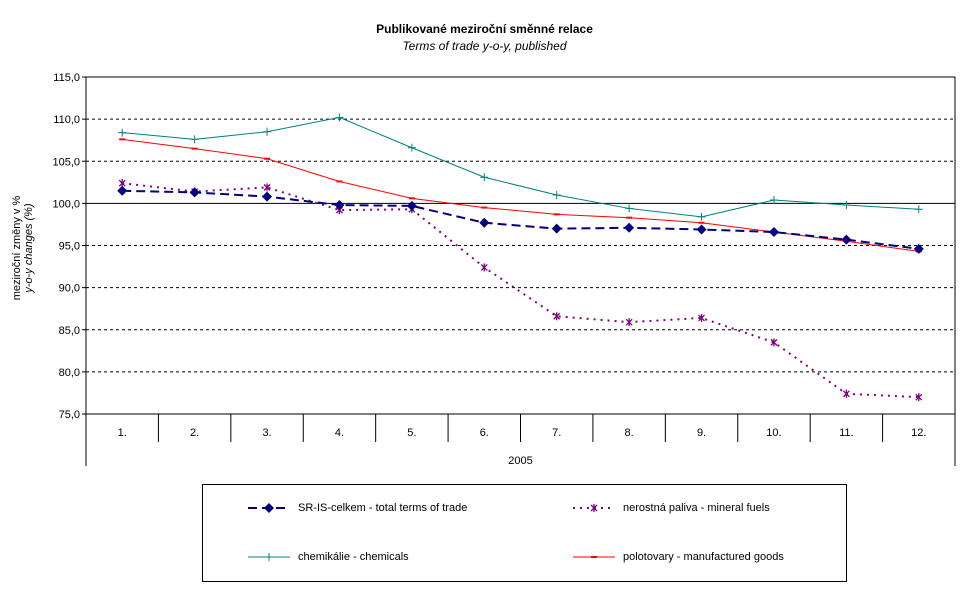 This screenshot has width=969, height=603. Describe the element at coordinates (520, 461) in the screenshot. I see `x-axis-label: 2005` at that location.